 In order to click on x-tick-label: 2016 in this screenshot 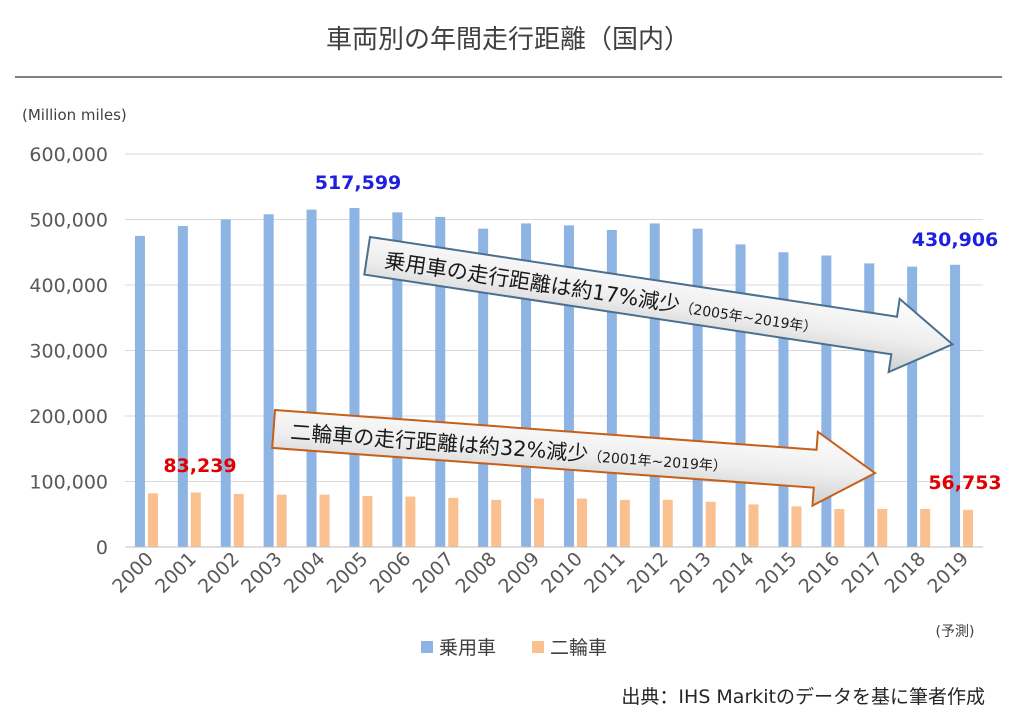, I will do `click(820, 573)`.